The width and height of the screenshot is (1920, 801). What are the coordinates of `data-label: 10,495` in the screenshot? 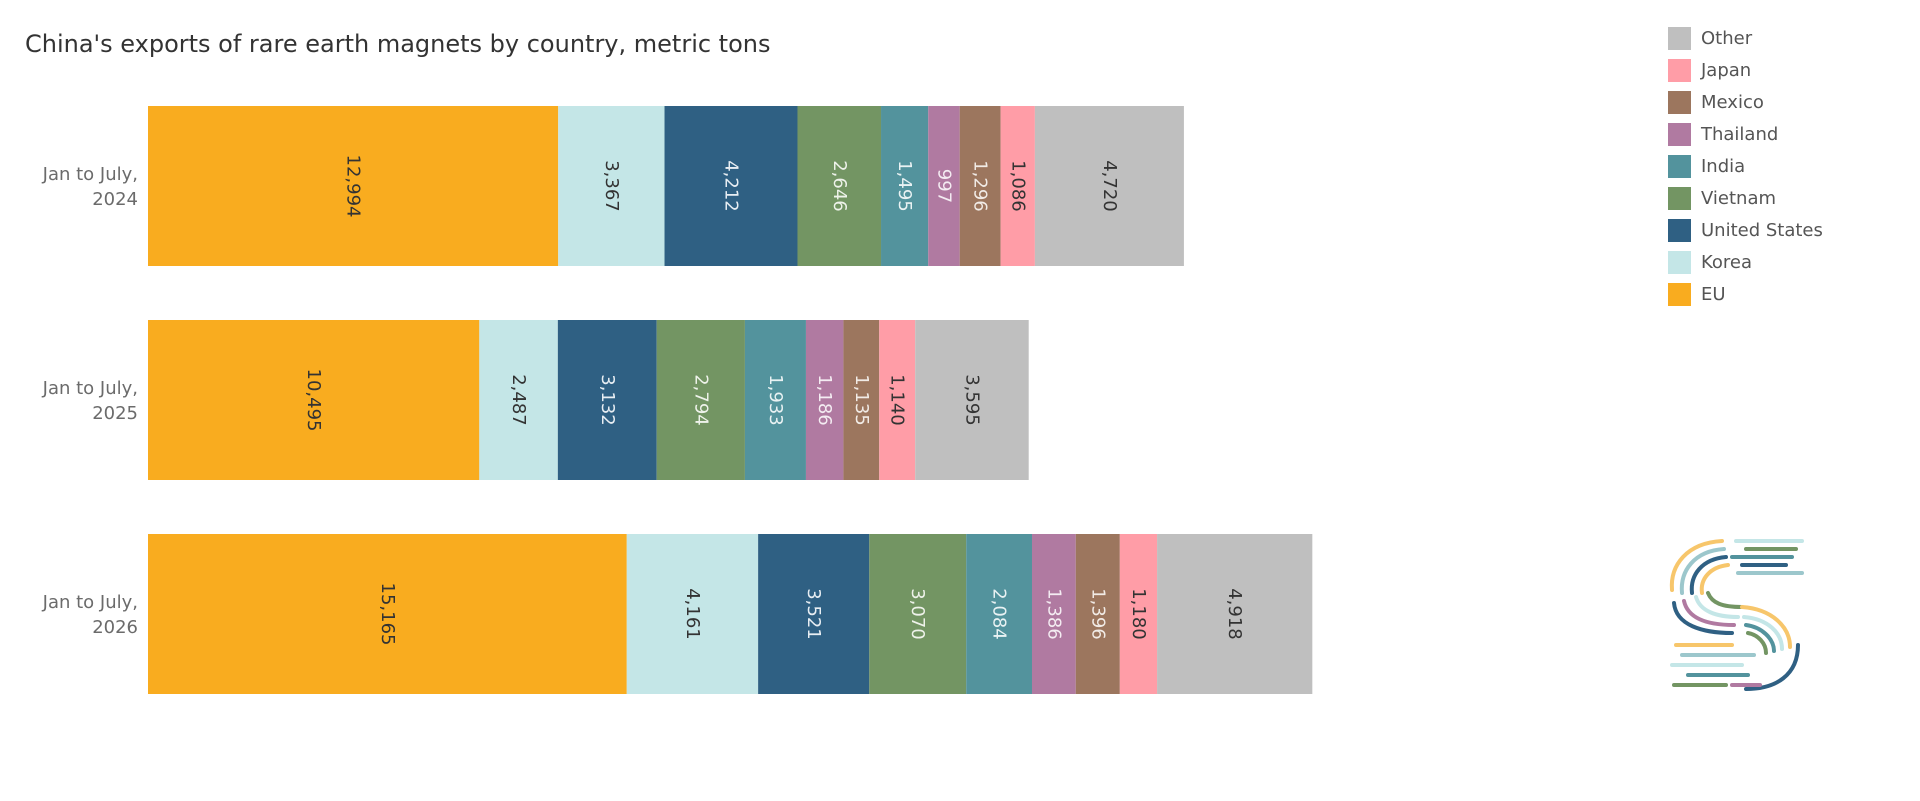 It's located at (313, 400).